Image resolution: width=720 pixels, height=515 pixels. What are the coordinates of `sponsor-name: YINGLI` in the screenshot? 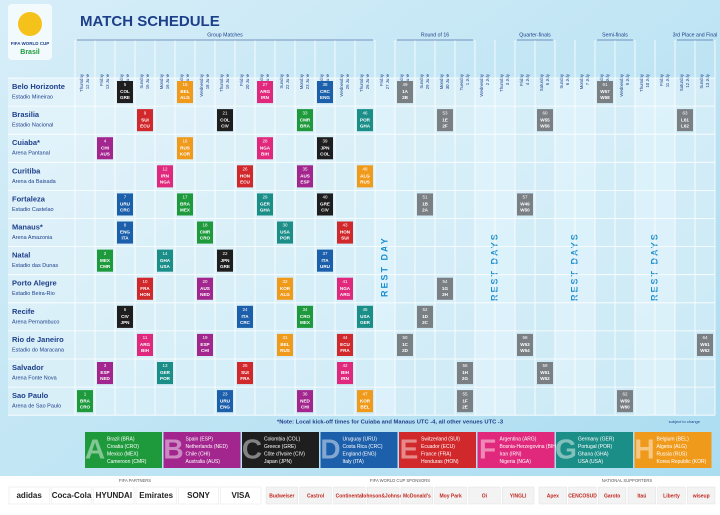 It's located at (518, 496).